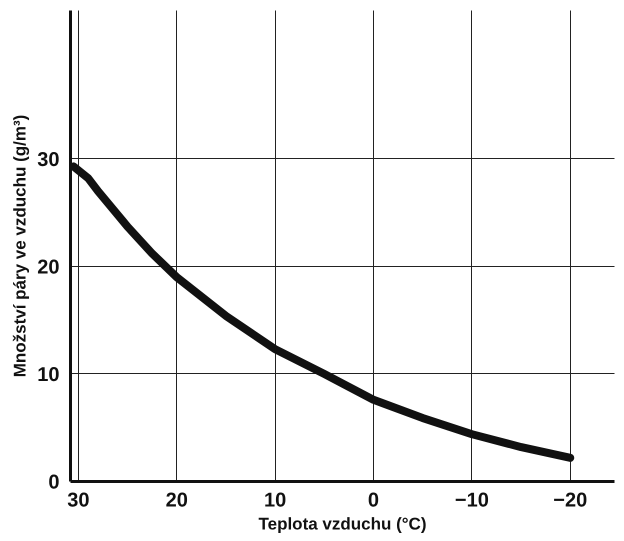 This screenshot has width=624, height=541. Describe the element at coordinates (78, 501) in the screenshot. I see `x-tick-label: 30` at that location.